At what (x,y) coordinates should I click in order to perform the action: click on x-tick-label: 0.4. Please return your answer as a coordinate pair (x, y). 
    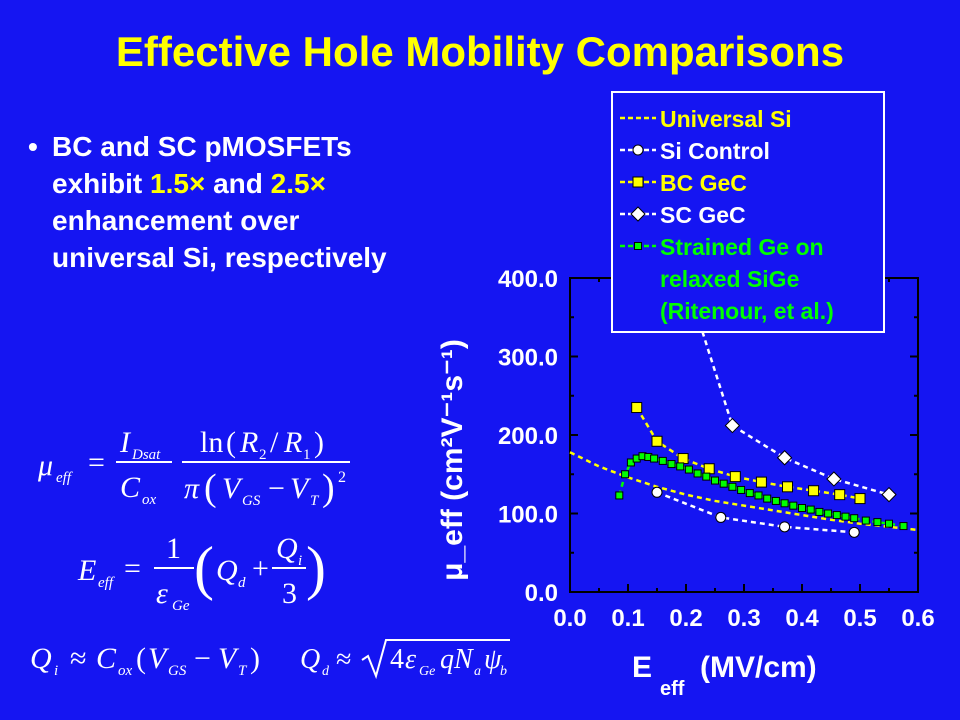
    Looking at the image, I should click on (802, 618).